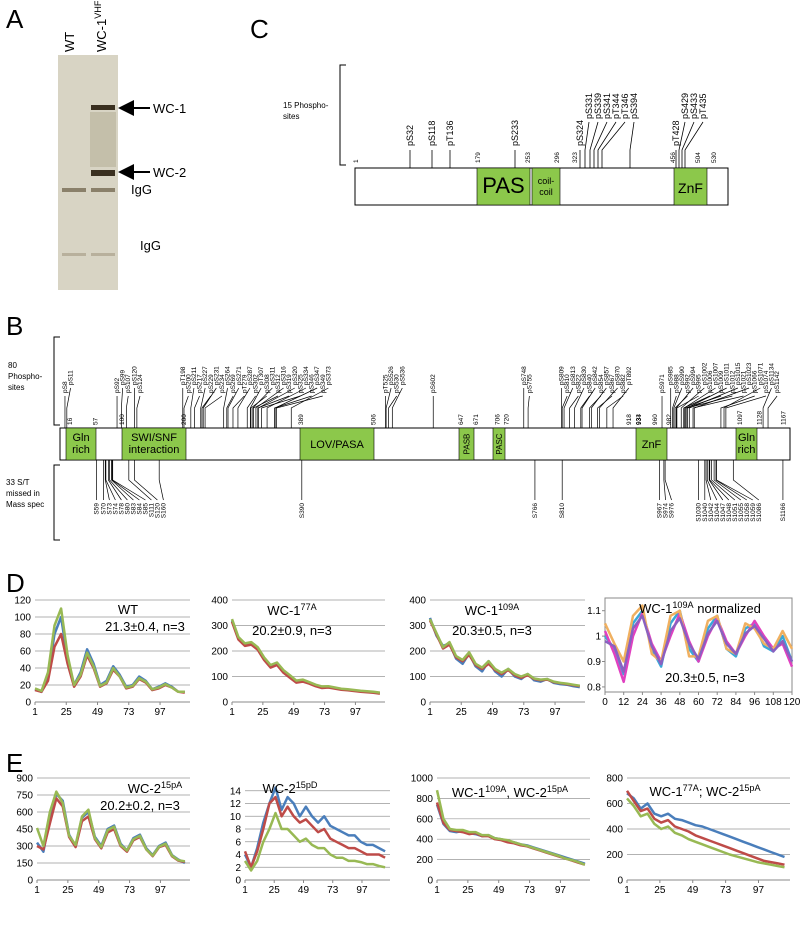 The height and width of the screenshot is (934, 800). What do you see at coordinates (773, 702) in the screenshot?
I see `x-tick-label: 108` at bounding box center [773, 702].